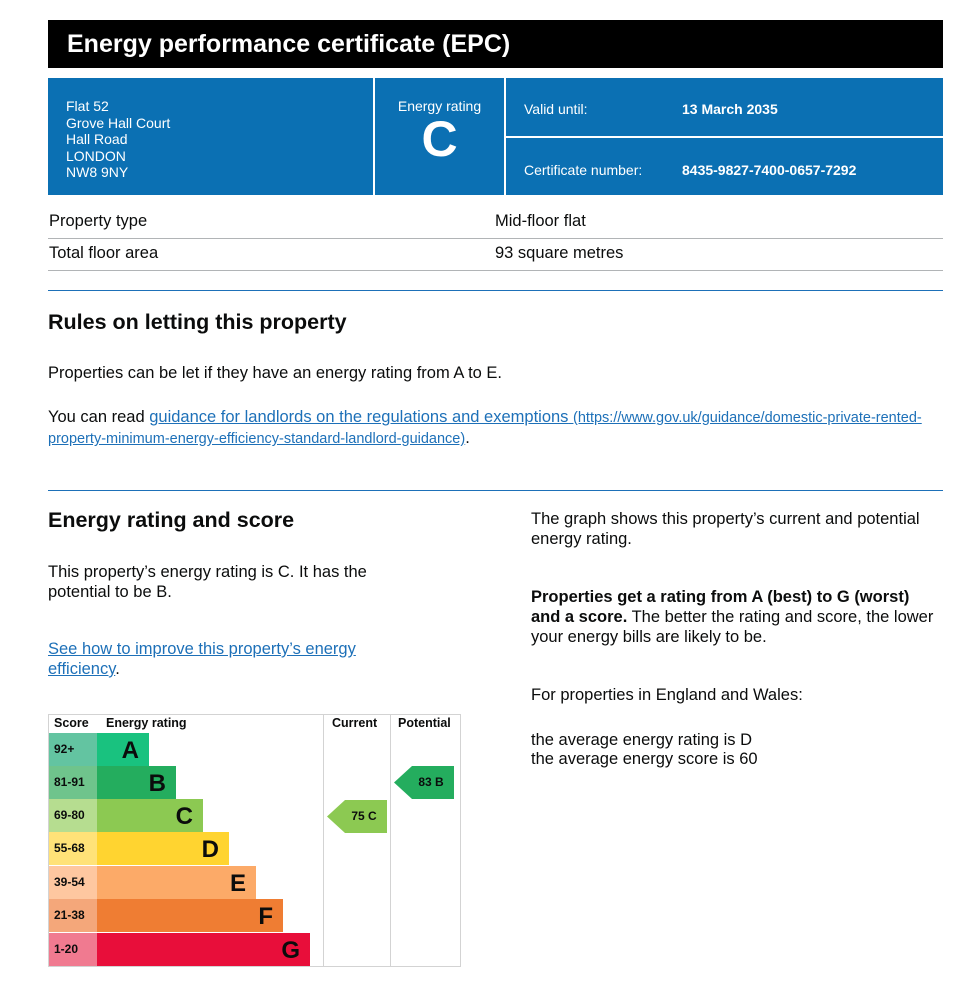 The height and width of the screenshot is (984, 956). What do you see at coordinates (583, 170) in the screenshot?
I see `certificate-number-label: Certificate number:` at bounding box center [583, 170].